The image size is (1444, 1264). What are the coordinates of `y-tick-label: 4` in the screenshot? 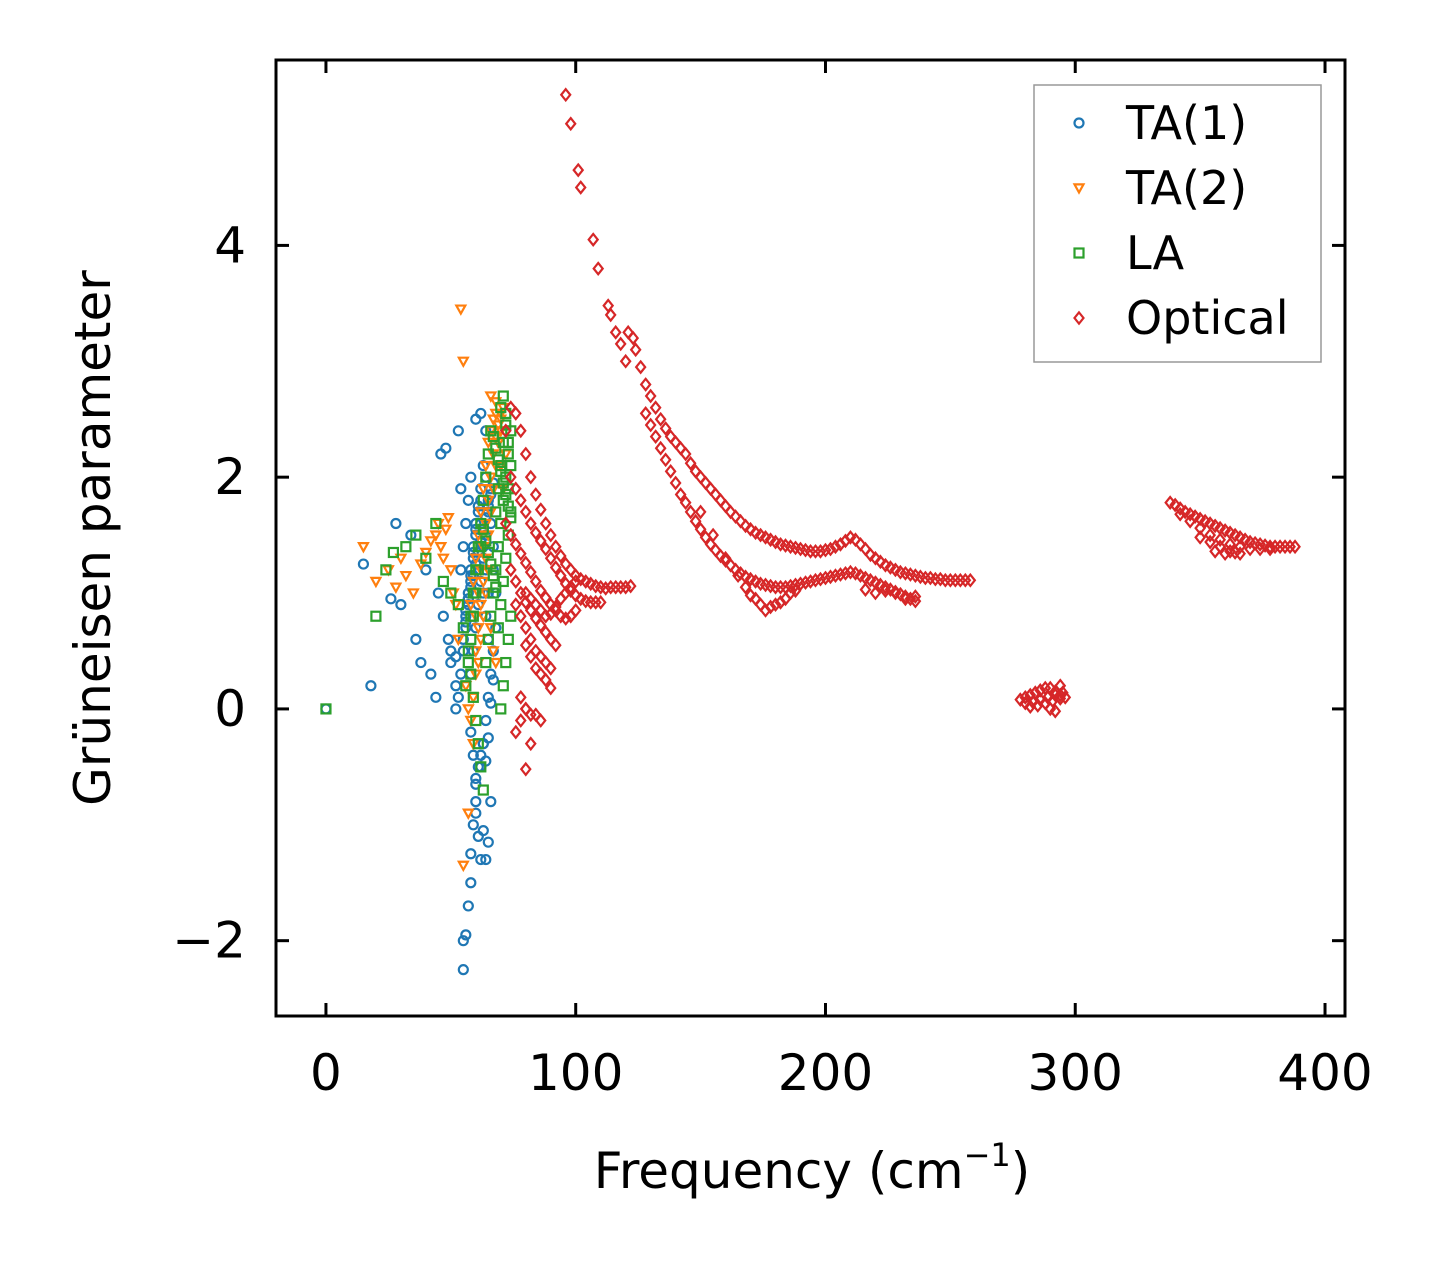 It's located at (230, 245).